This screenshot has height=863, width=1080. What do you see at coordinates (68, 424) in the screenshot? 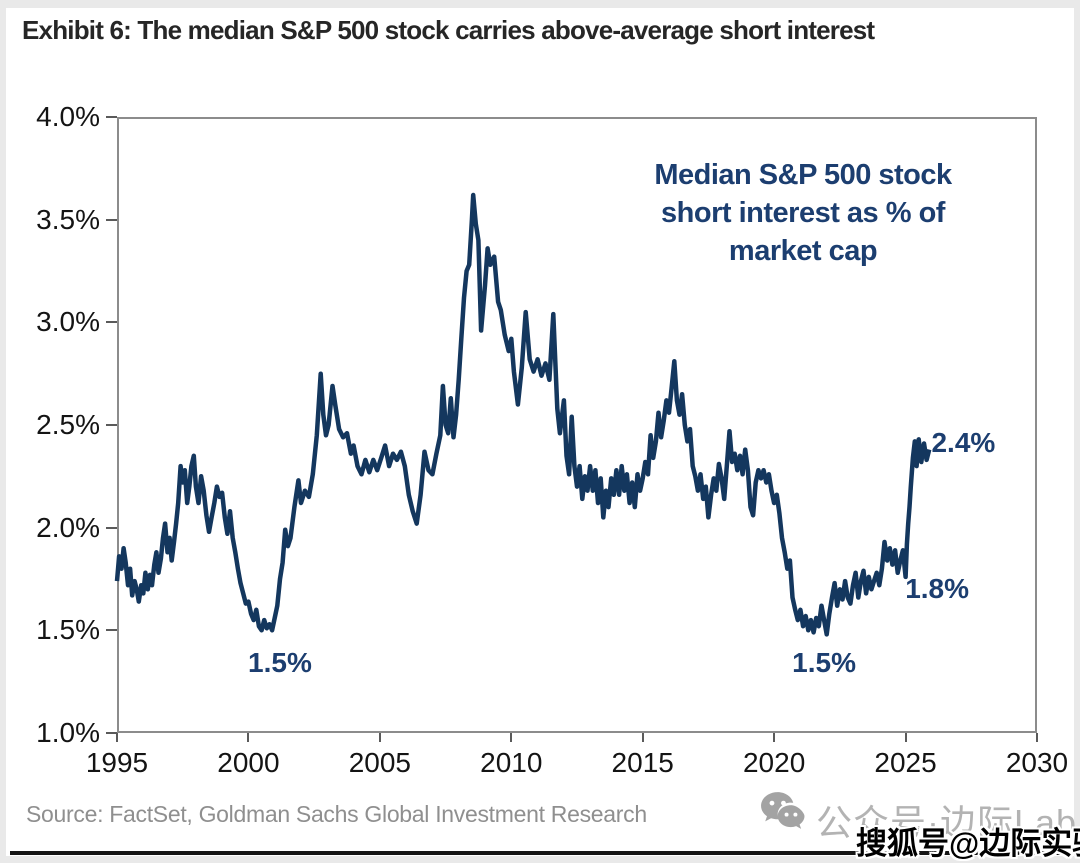
I see `y-axis-label: 2.5%` at bounding box center [68, 424].